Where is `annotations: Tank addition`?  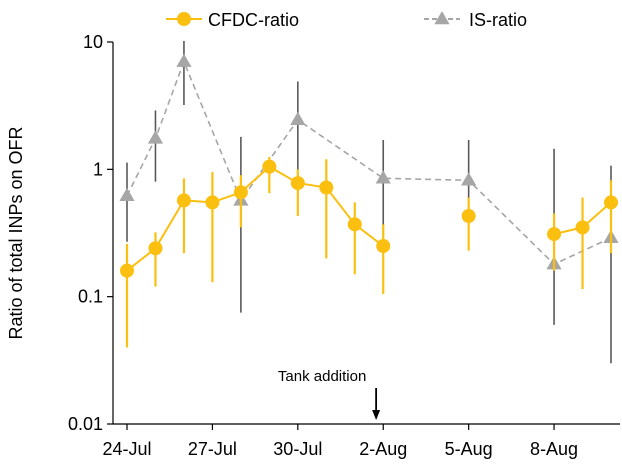
annotations: Tank addition is located at coordinates (329, 394).